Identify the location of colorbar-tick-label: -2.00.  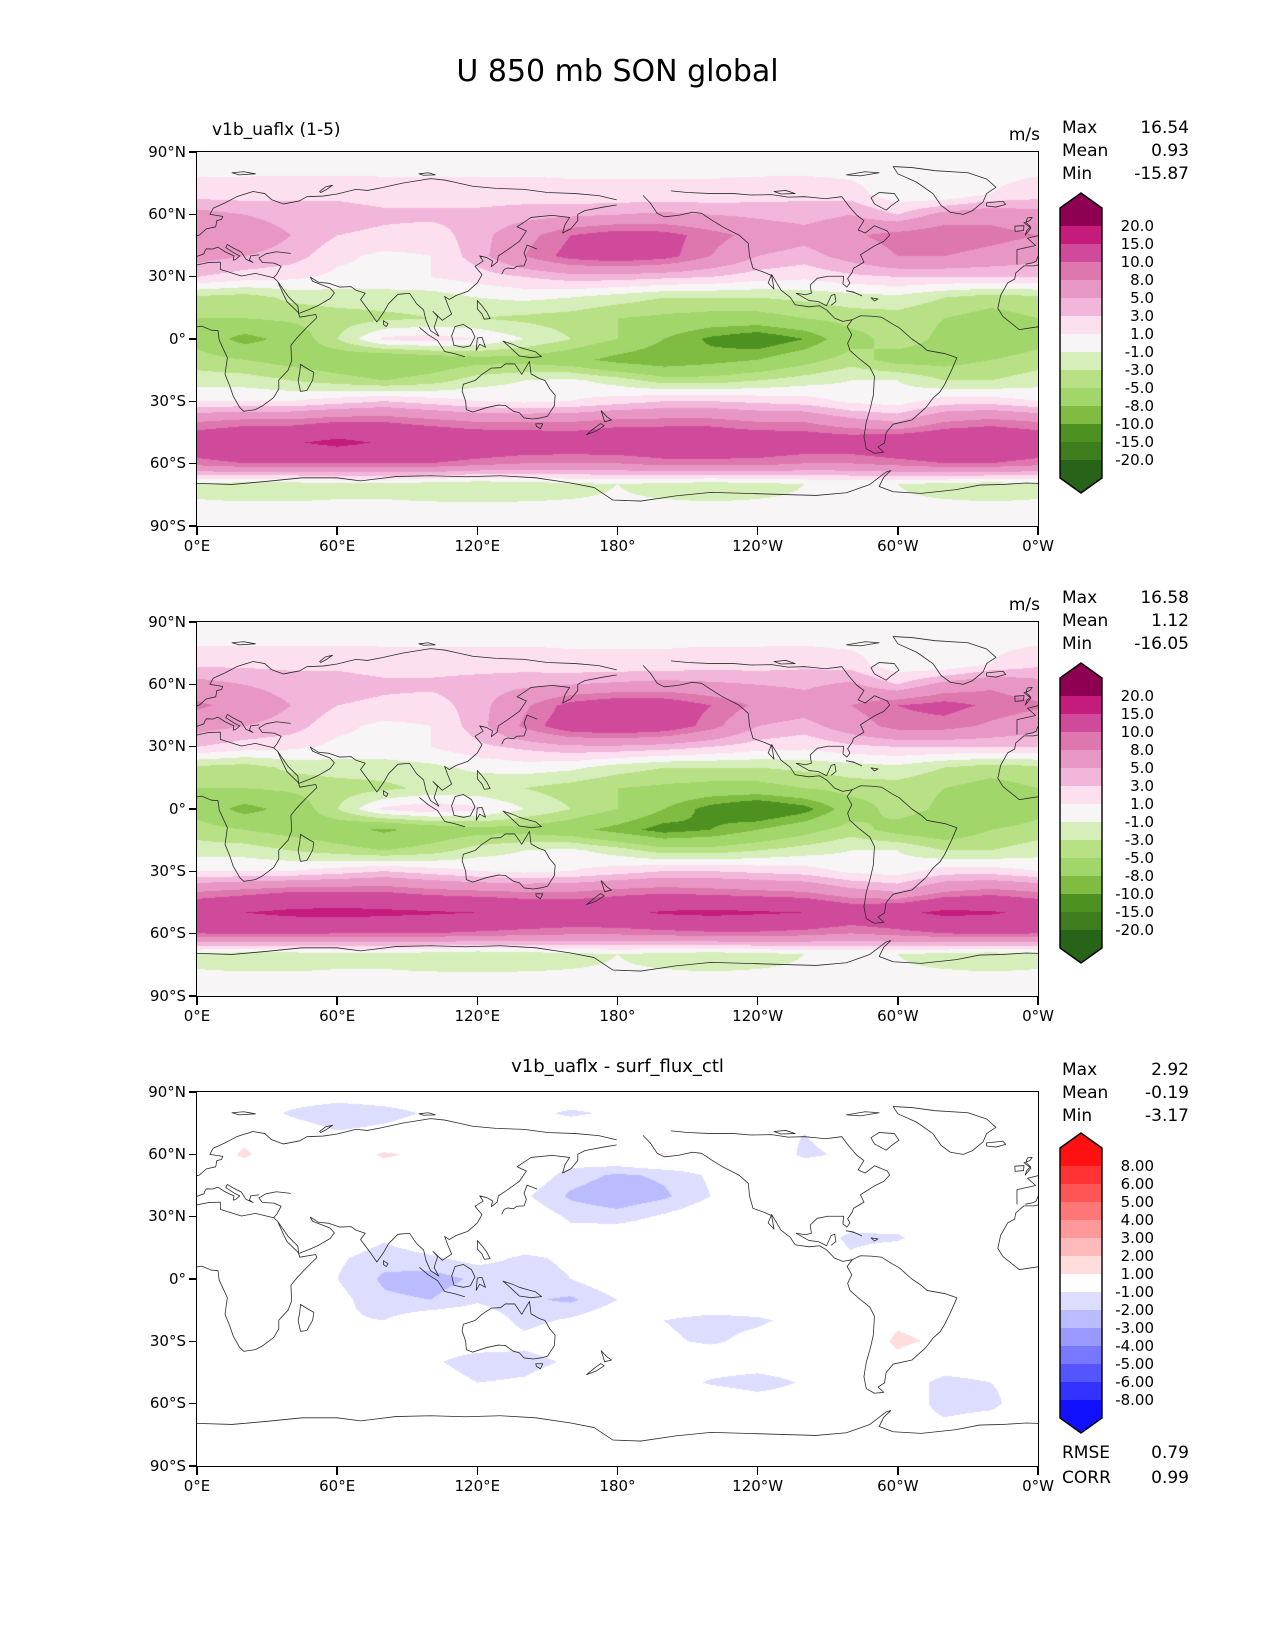
(1134, 1309).